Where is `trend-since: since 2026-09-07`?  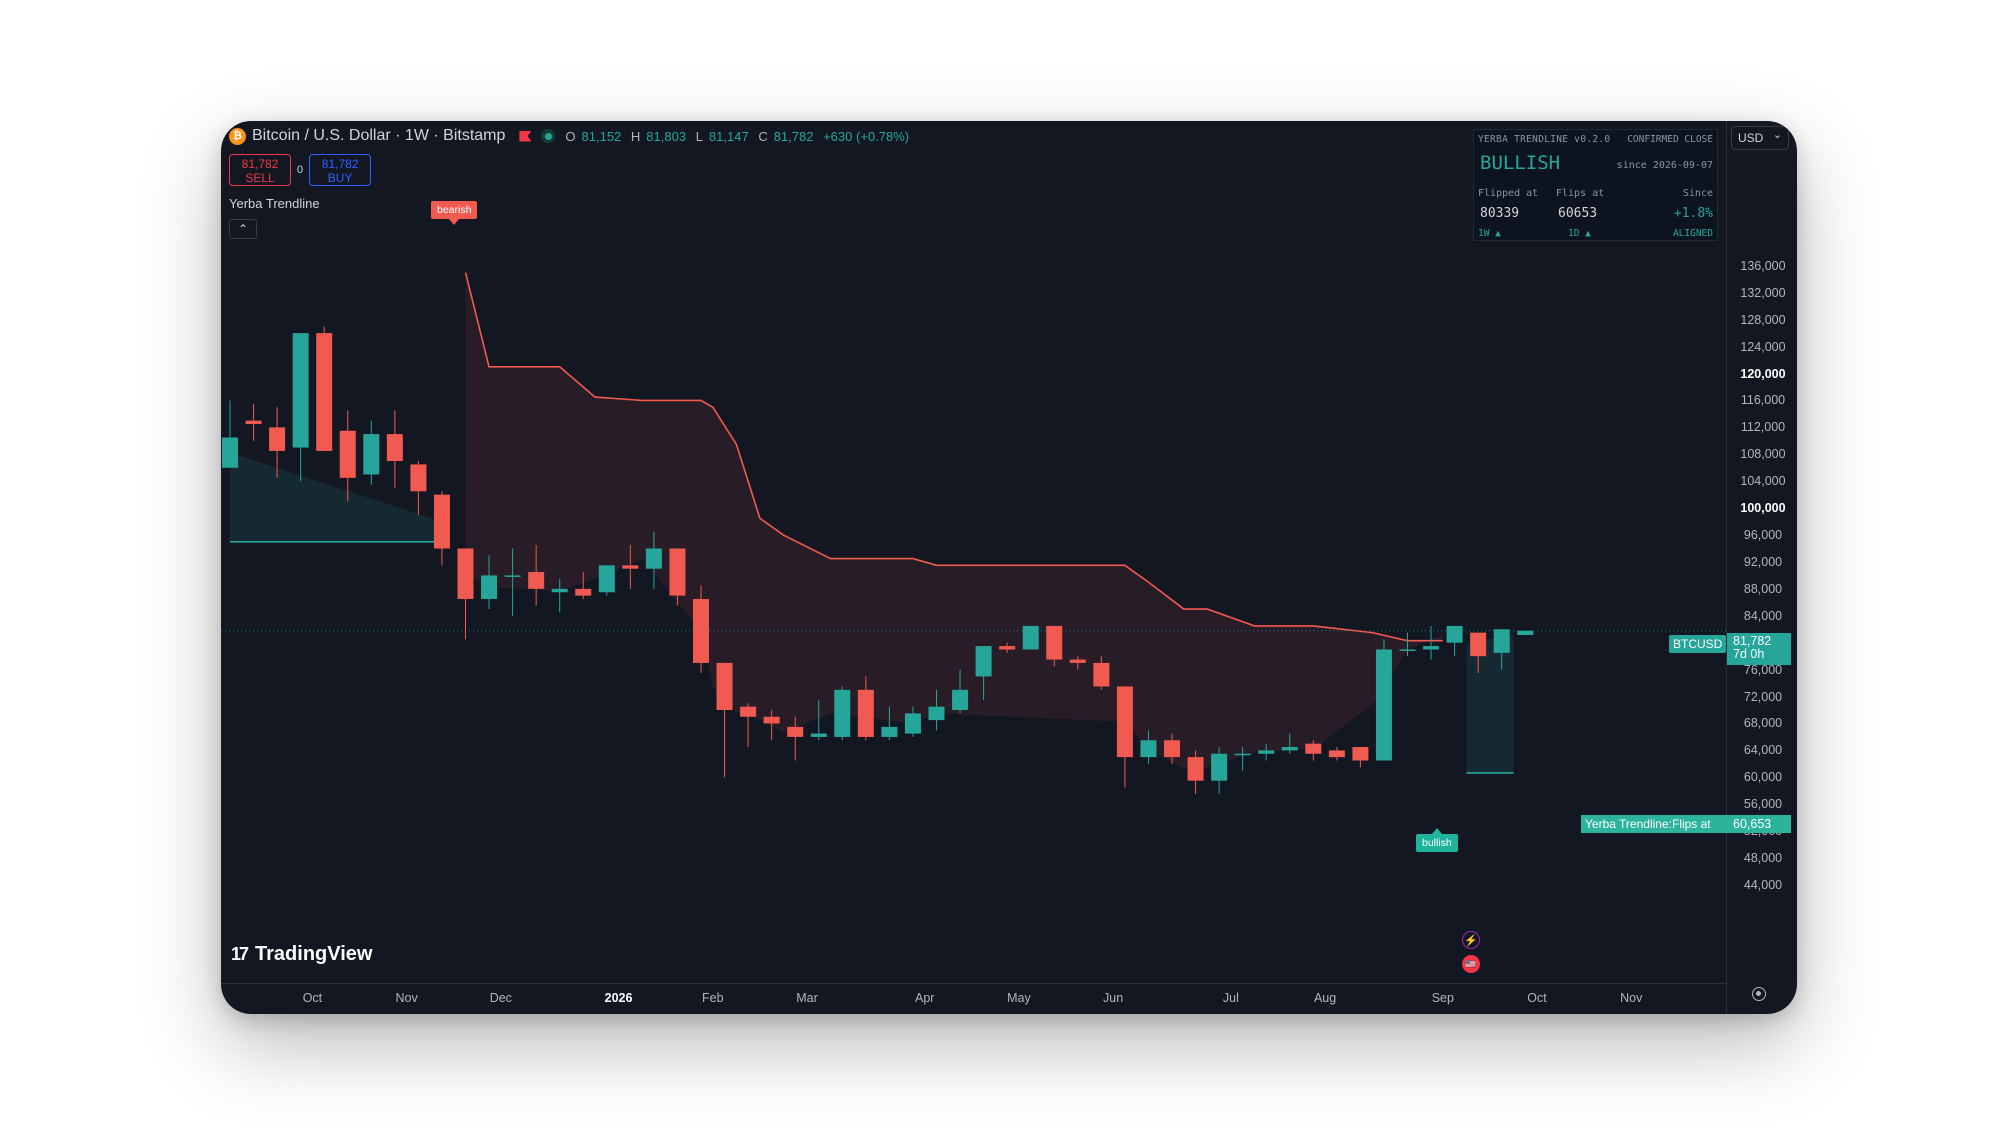
trend-since: since 2026-09-07 is located at coordinates (1664, 165).